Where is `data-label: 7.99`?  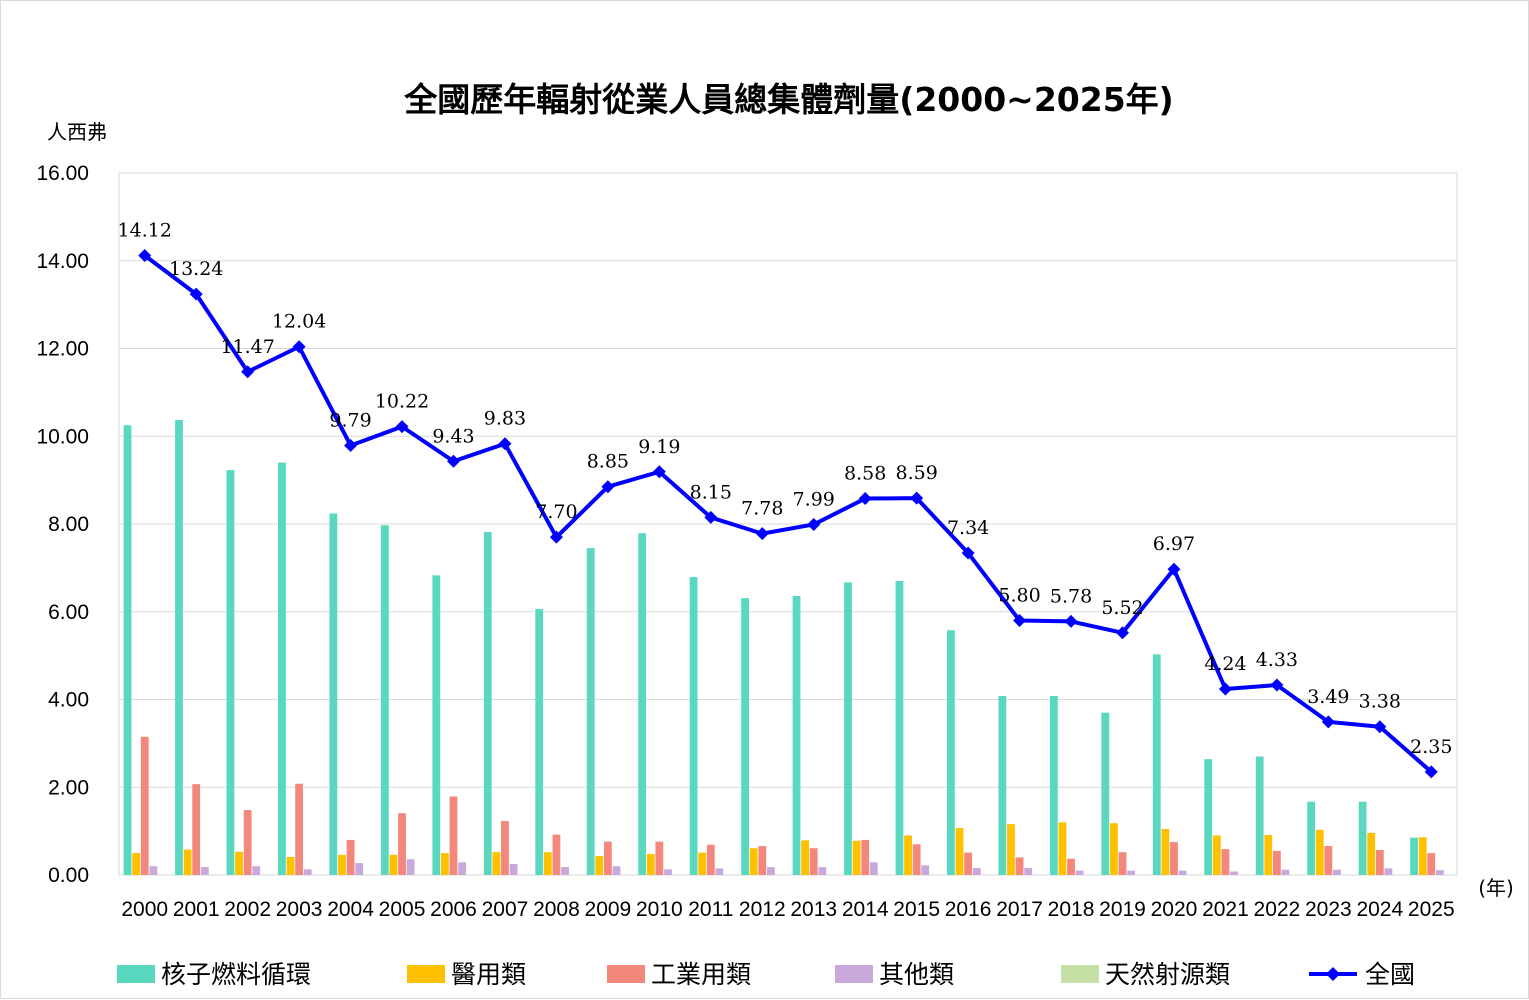
data-label: 7.99 is located at coordinates (814, 499).